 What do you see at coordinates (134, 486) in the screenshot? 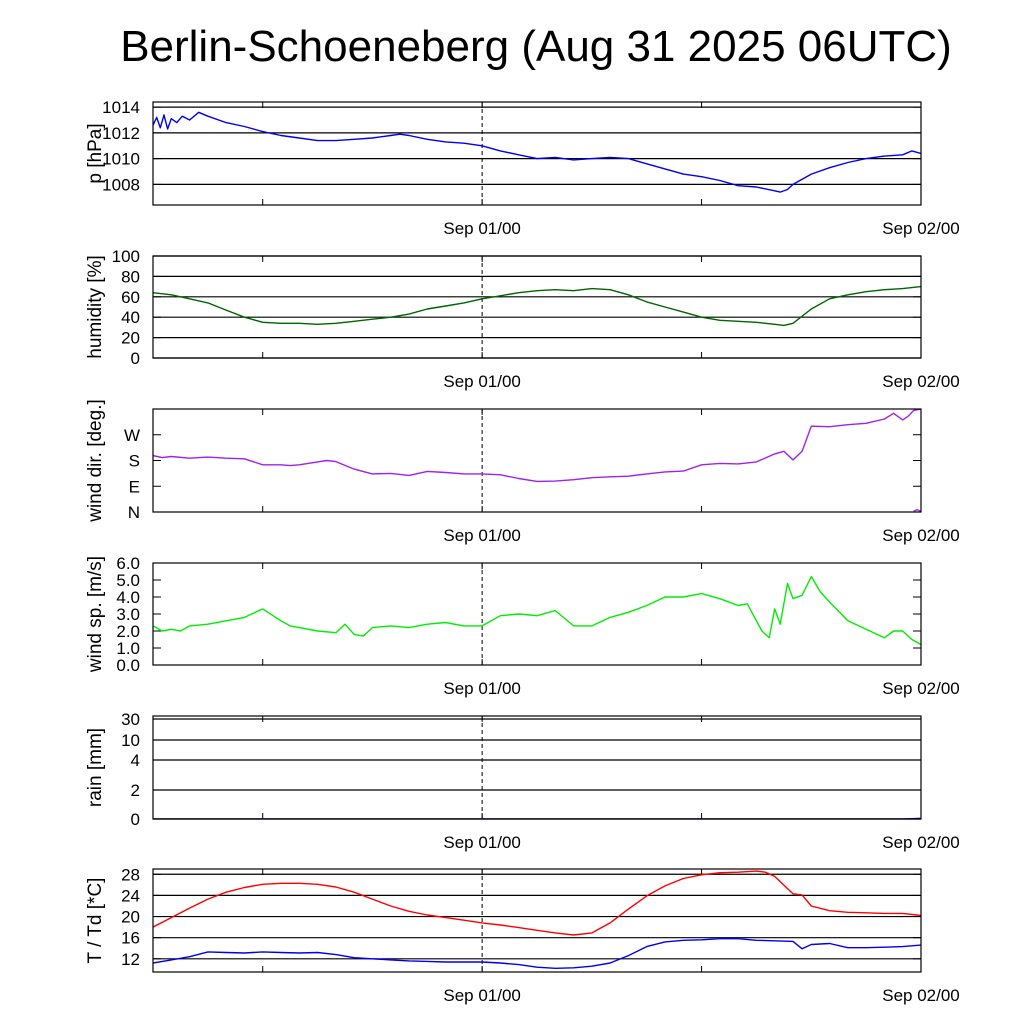
I see `y-tick-label: E` at bounding box center [134, 486].